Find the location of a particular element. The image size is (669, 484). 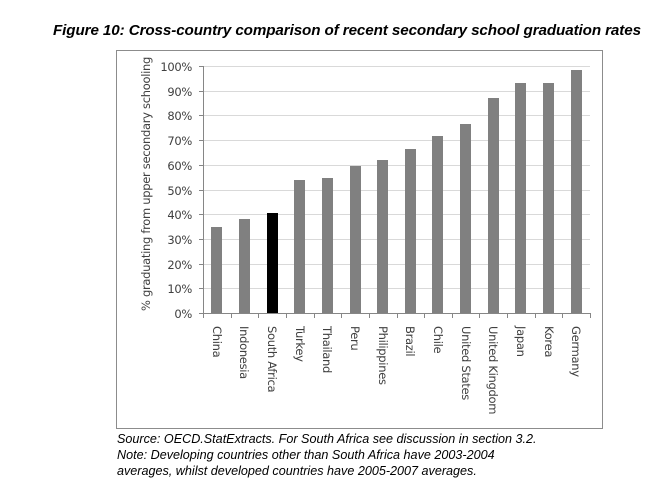

bar-peru is located at coordinates (355, 239).